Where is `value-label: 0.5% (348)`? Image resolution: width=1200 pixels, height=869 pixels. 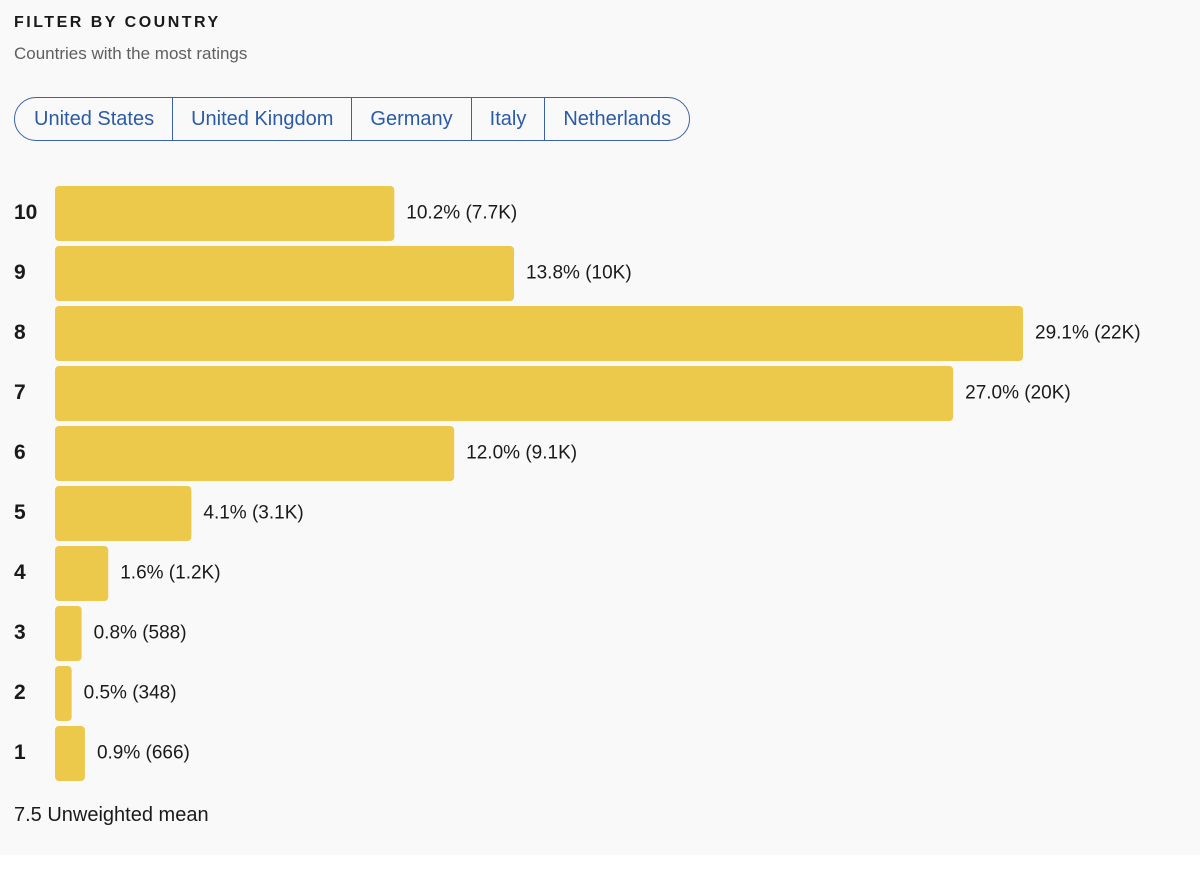 value-label: 0.5% (348) is located at coordinates (130, 693).